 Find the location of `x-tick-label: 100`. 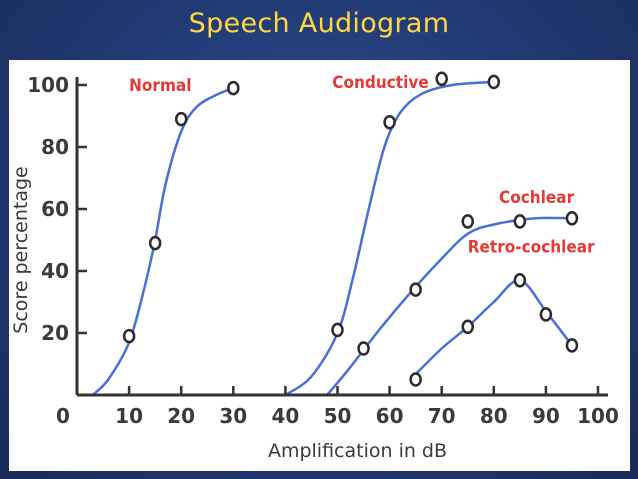

x-tick-label: 100 is located at coordinates (598, 416).